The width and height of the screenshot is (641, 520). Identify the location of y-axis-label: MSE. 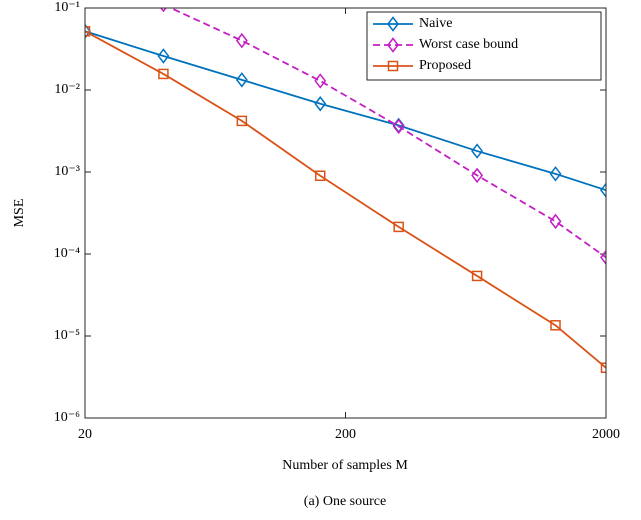
(19, 213).